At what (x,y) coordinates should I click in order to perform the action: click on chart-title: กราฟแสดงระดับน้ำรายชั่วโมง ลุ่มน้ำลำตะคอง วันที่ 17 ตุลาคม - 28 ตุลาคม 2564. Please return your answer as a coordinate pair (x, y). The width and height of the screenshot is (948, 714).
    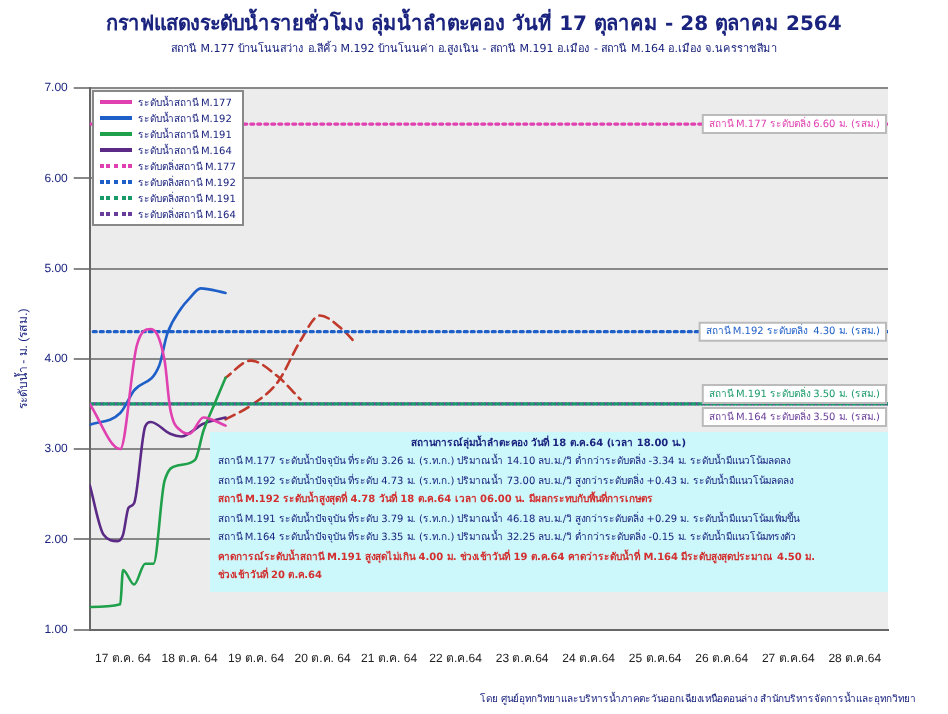
    Looking at the image, I should click on (474, 23).